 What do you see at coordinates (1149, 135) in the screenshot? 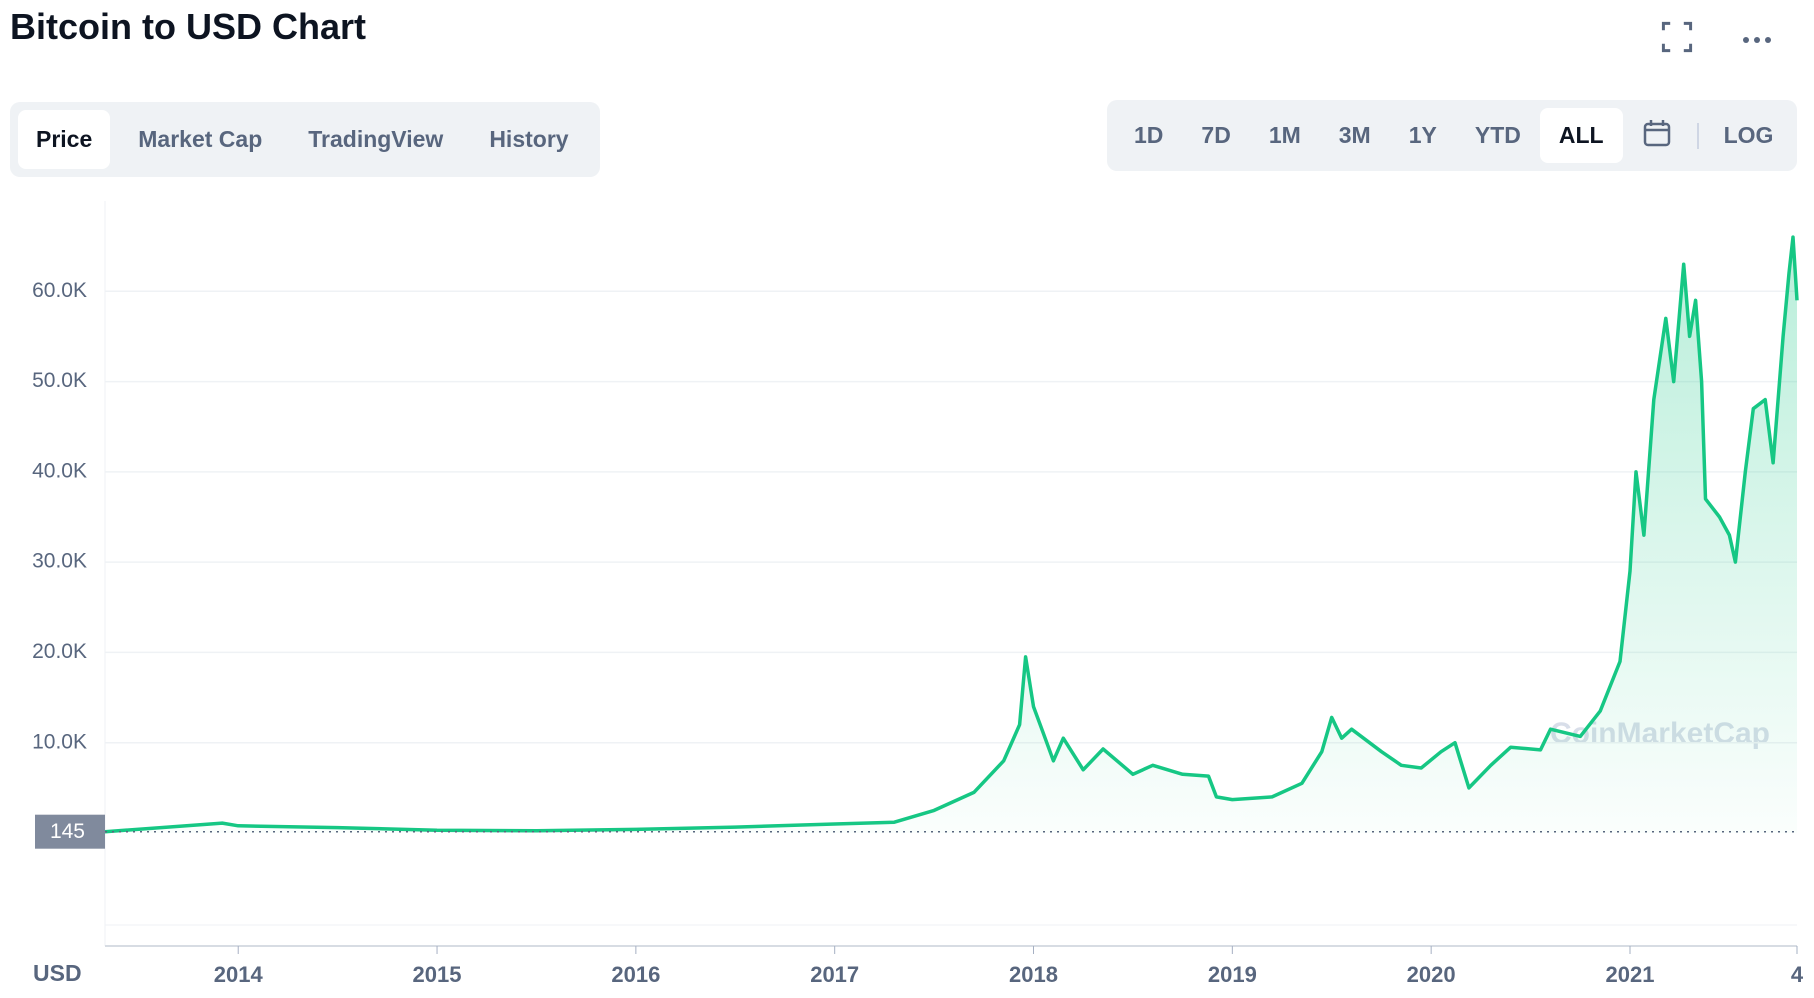
I see `range-button: 1D` at bounding box center [1149, 135].